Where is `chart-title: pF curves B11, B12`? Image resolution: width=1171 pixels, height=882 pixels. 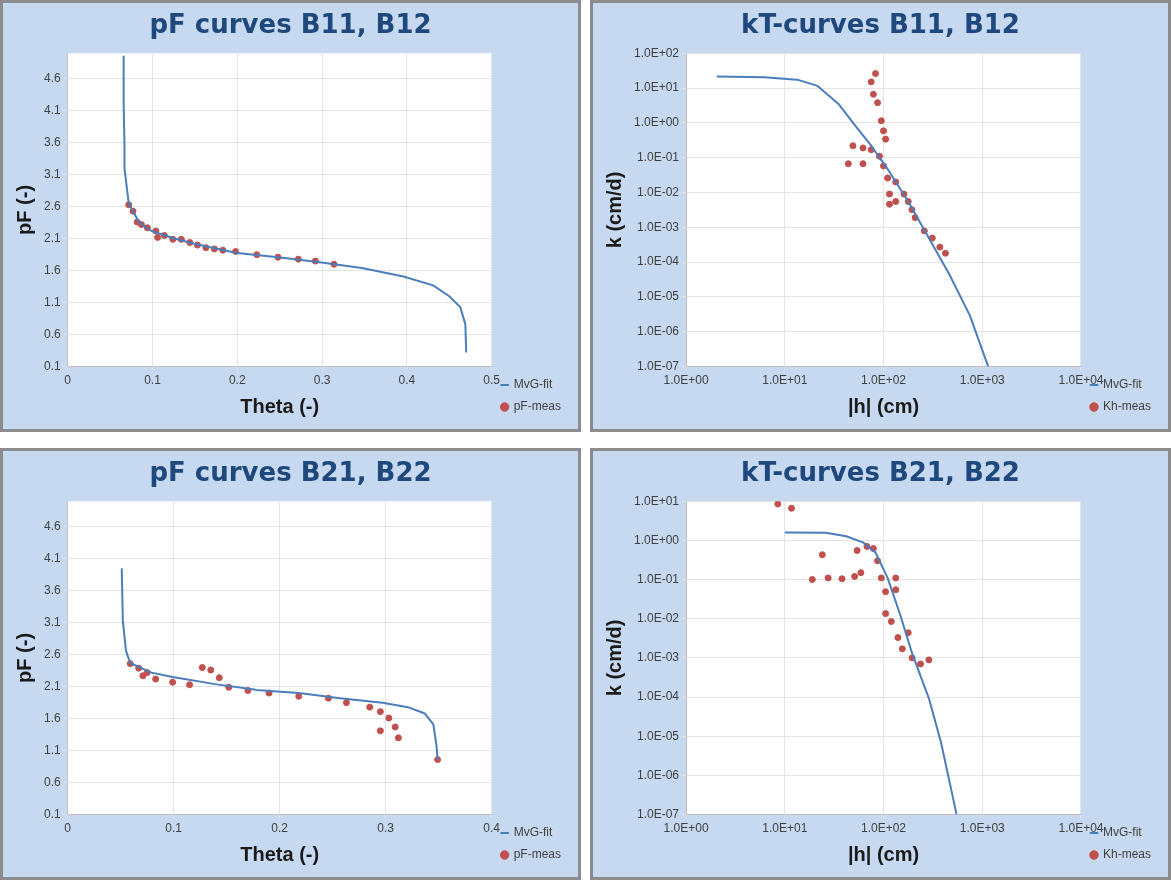
chart-title: pF curves B11, B12 is located at coordinates (290, 25).